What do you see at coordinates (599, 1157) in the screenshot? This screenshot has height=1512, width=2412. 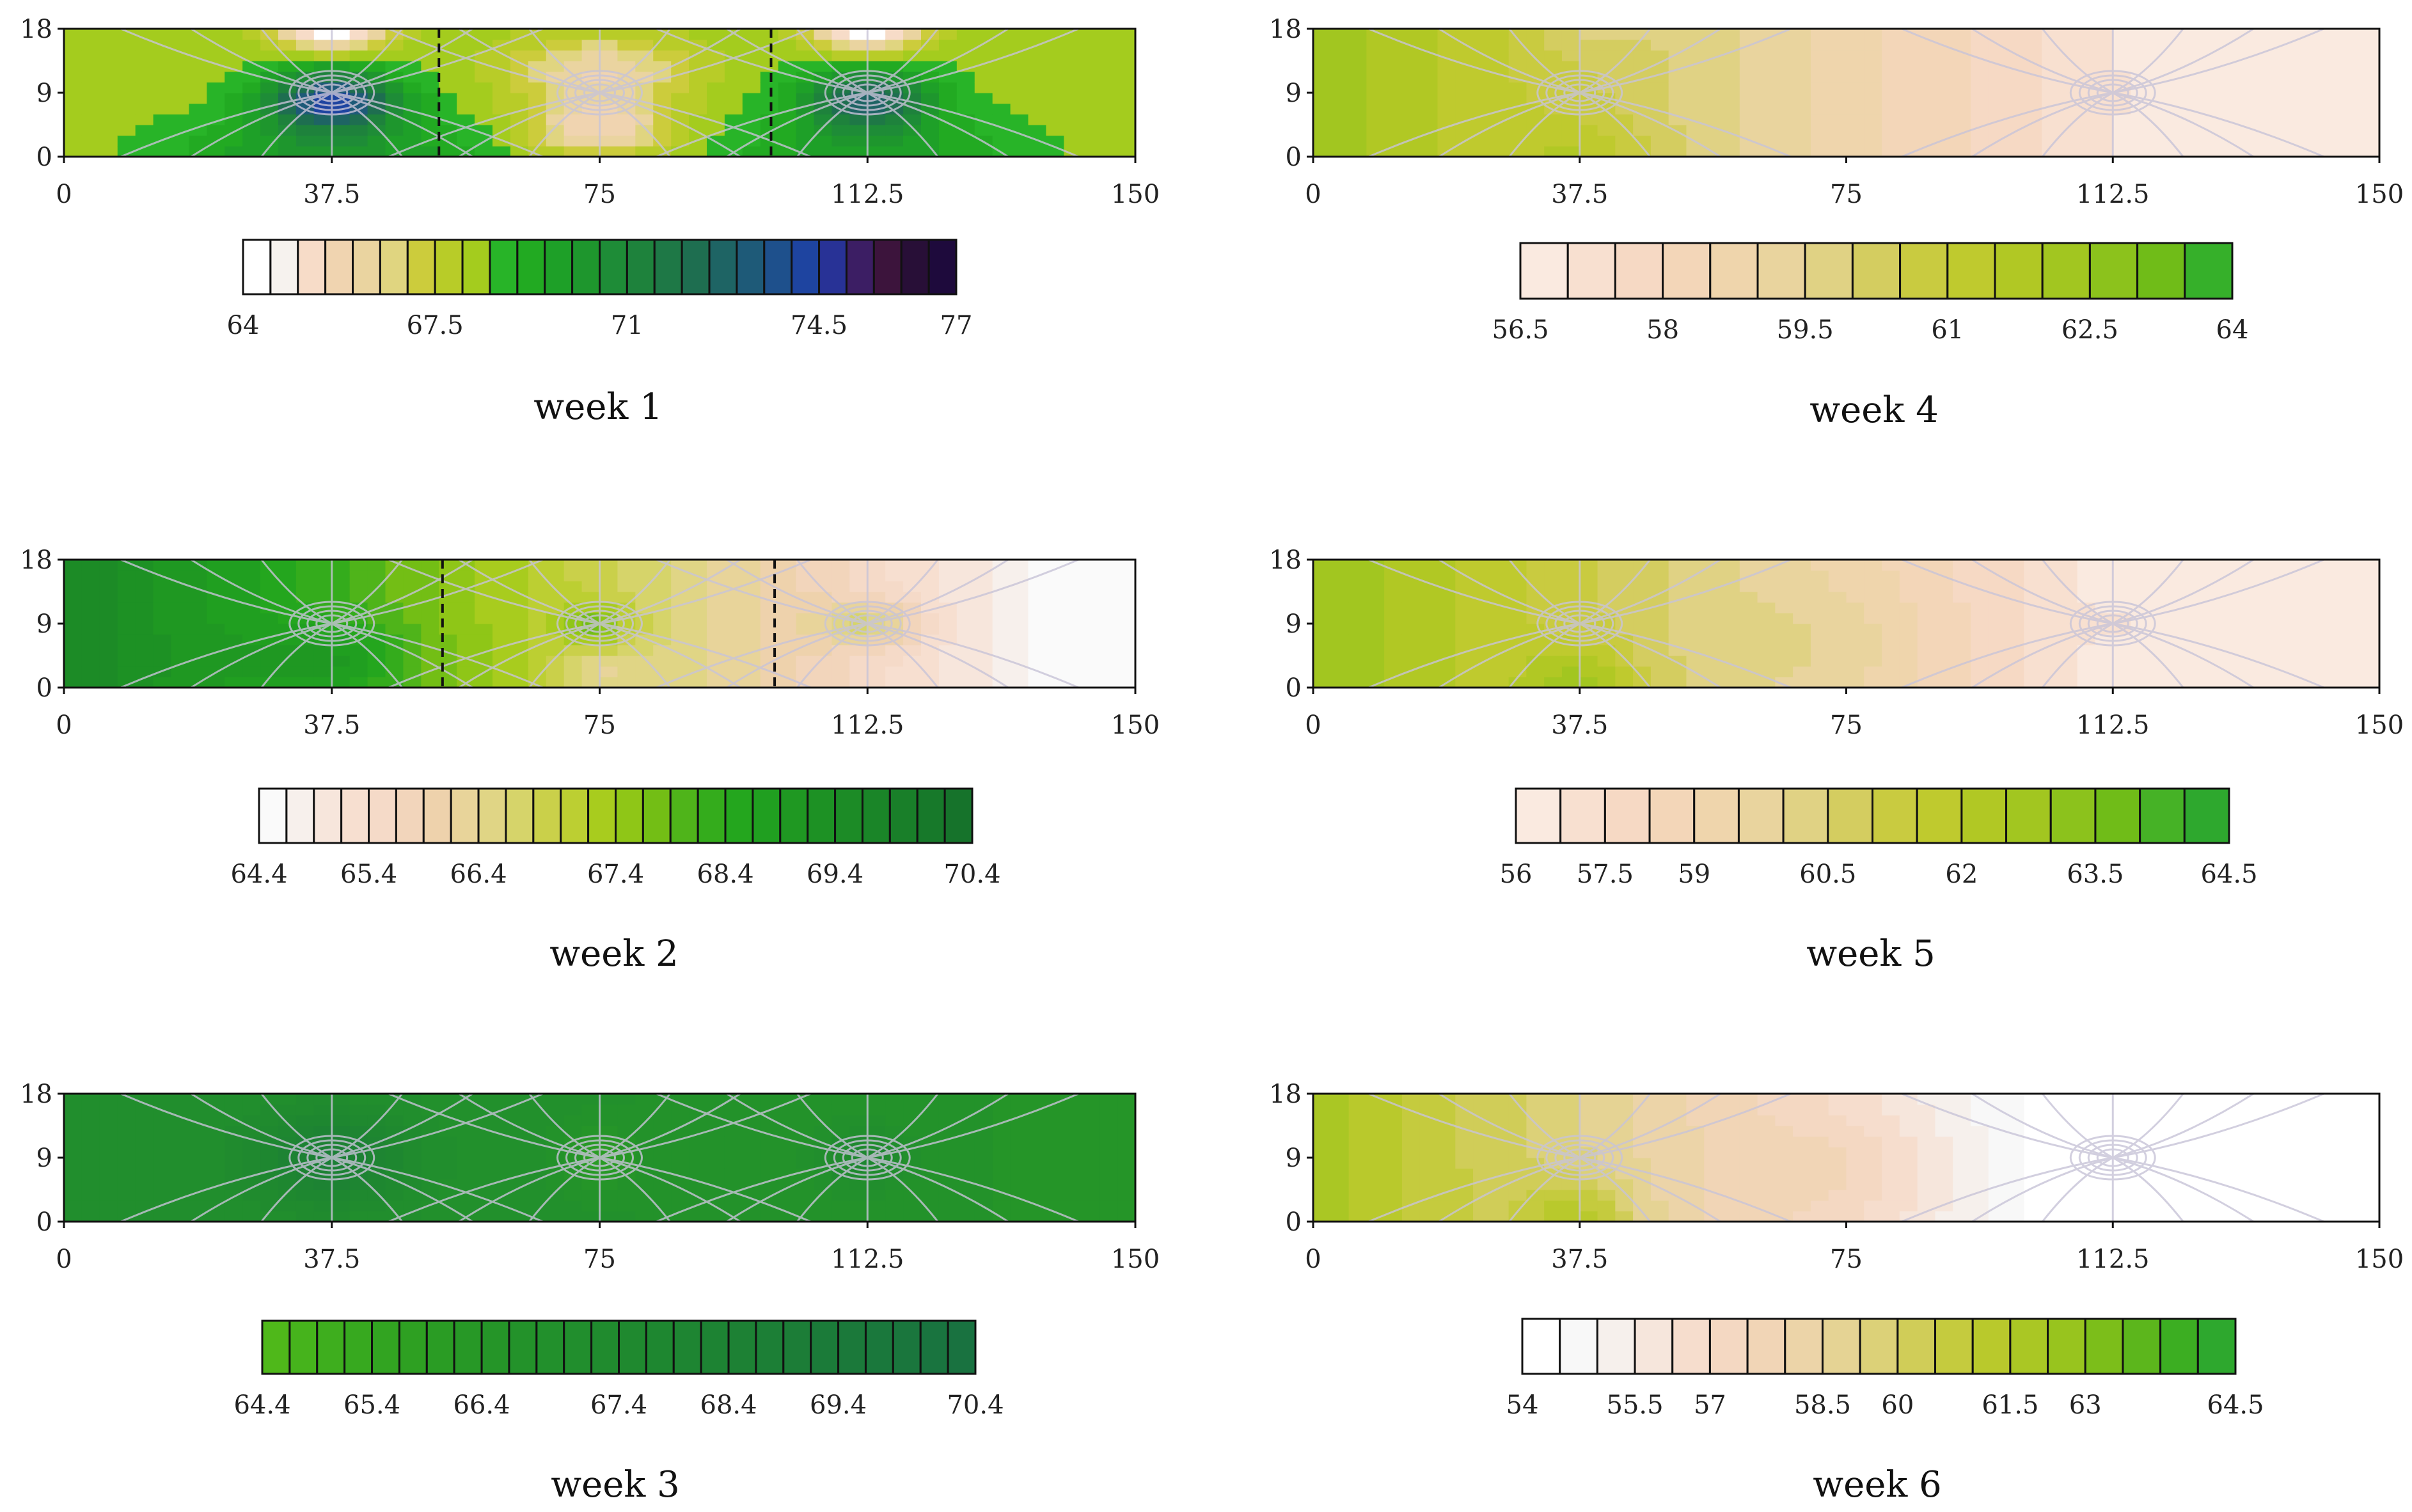 I see `contour-lines` at bounding box center [599, 1157].